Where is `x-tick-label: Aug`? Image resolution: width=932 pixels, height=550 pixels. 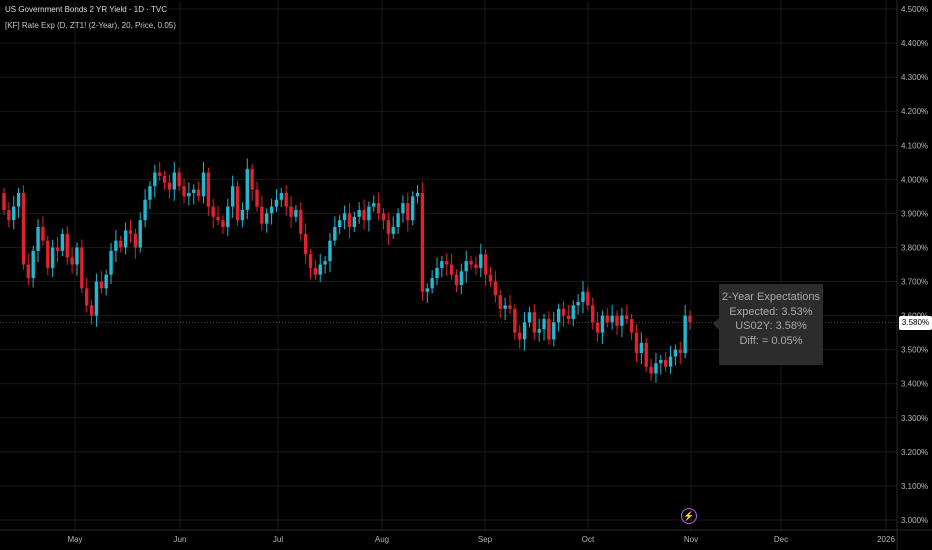 x-tick-label: Aug is located at coordinates (382, 539).